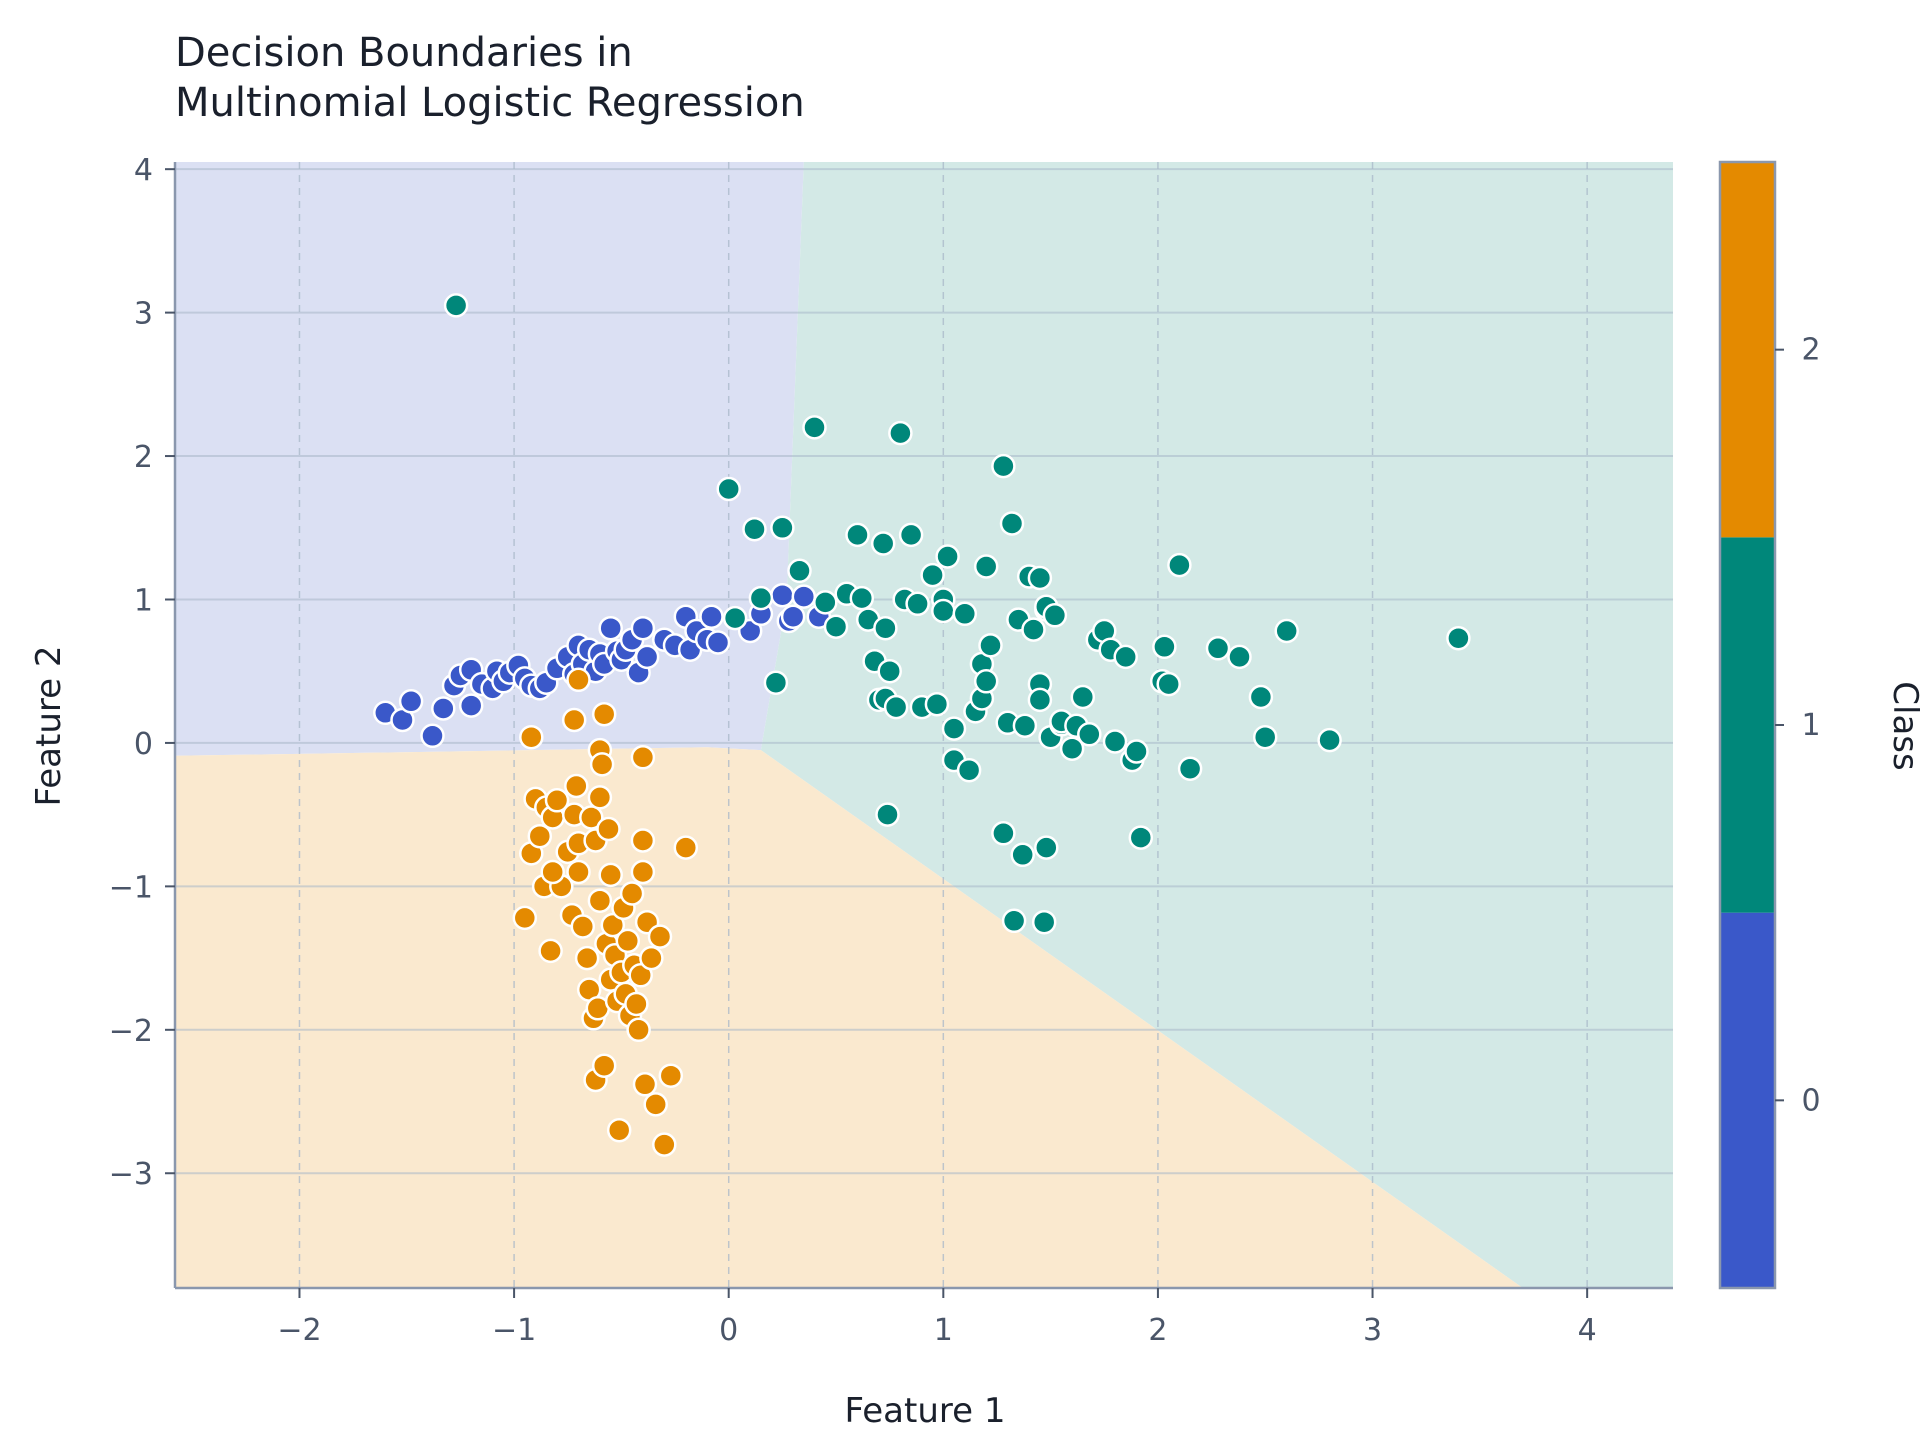  What do you see at coordinates (143, 314) in the screenshot?
I see `y-tick-label: 3` at bounding box center [143, 314].